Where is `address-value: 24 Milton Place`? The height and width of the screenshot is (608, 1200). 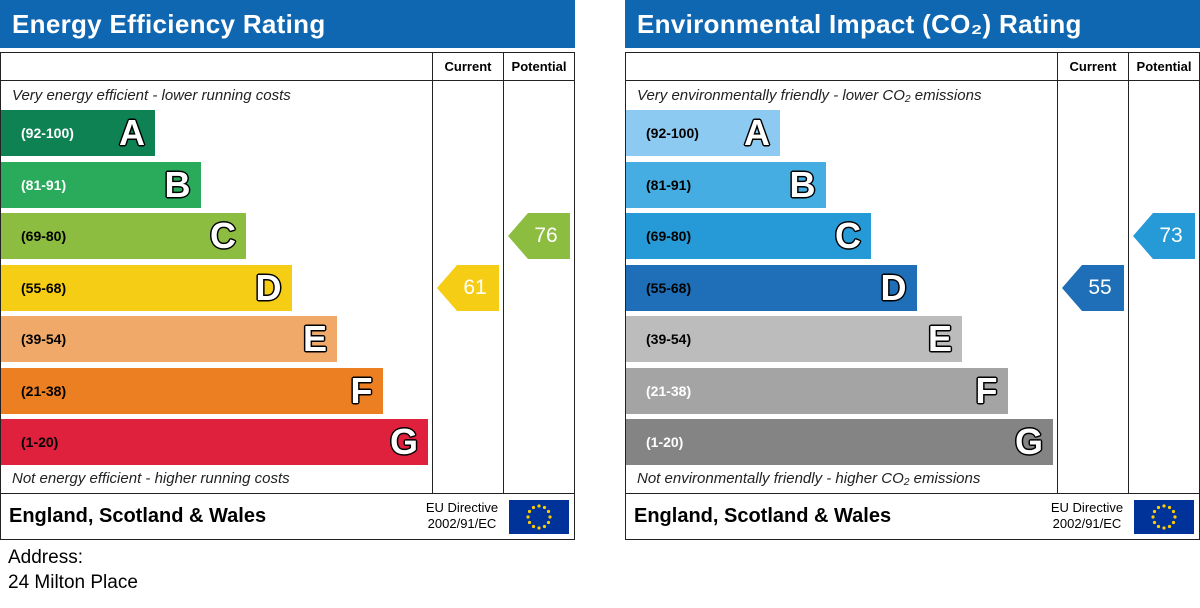 address-value: 24 Milton Place is located at coordinates (73, 582).